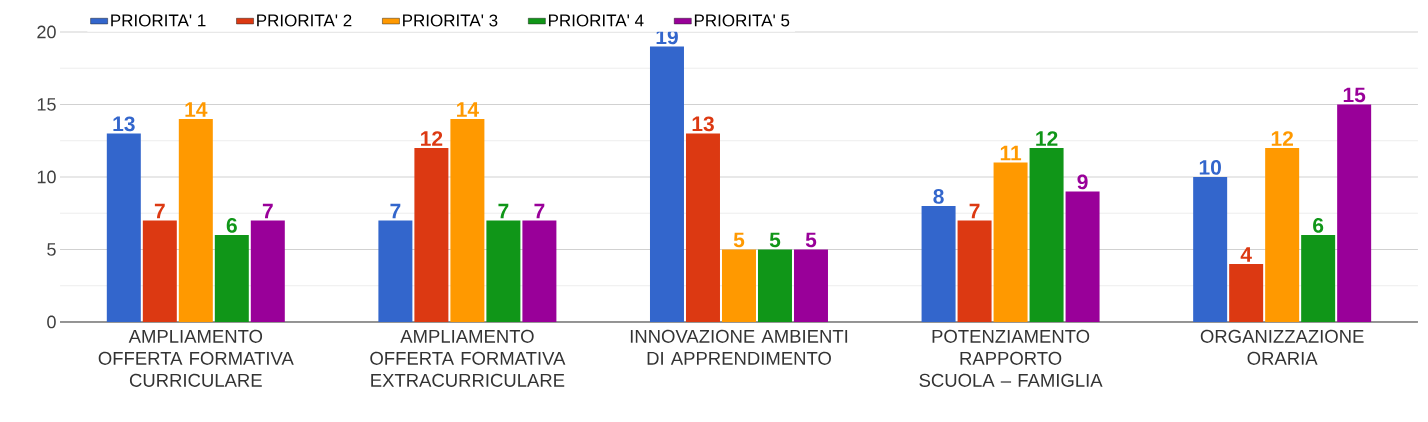 The height and width of the screenshot is (422, 1428). I want to click on y-tick-label: 0, so click(51, 322).